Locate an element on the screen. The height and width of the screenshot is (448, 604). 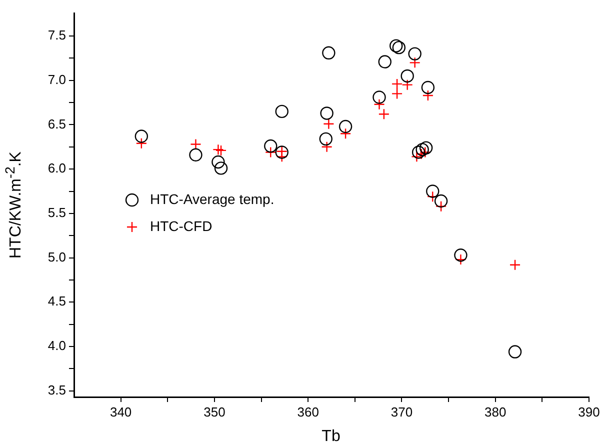
y-tick-label: 6.0 is located at coordinates (57, 168).